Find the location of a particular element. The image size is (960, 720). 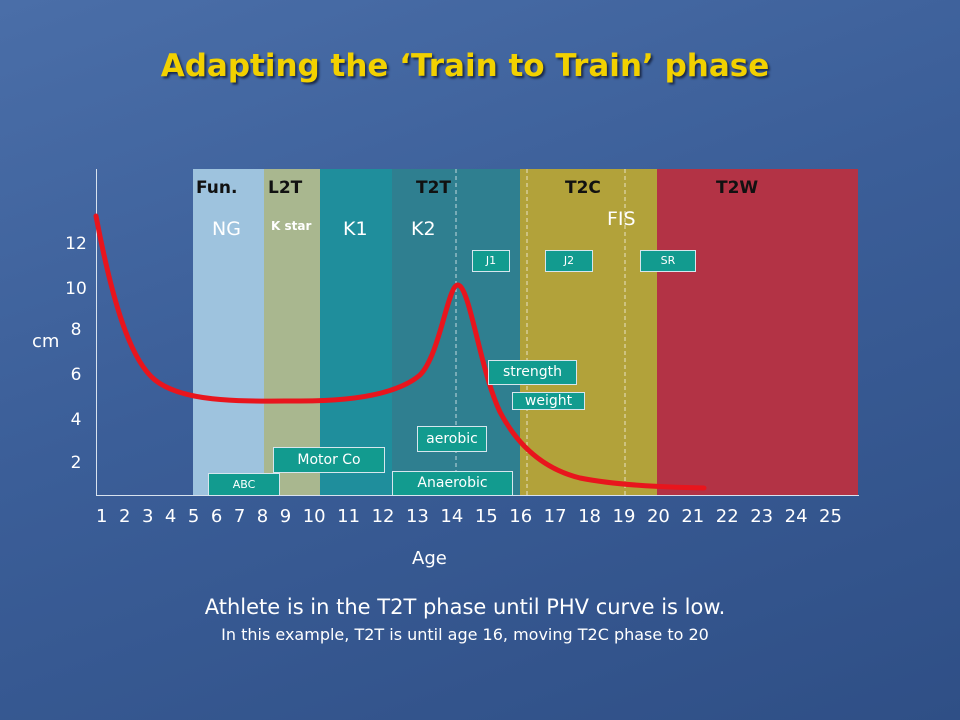

x-tick-11: 11 is located at coordinates (349, 516).